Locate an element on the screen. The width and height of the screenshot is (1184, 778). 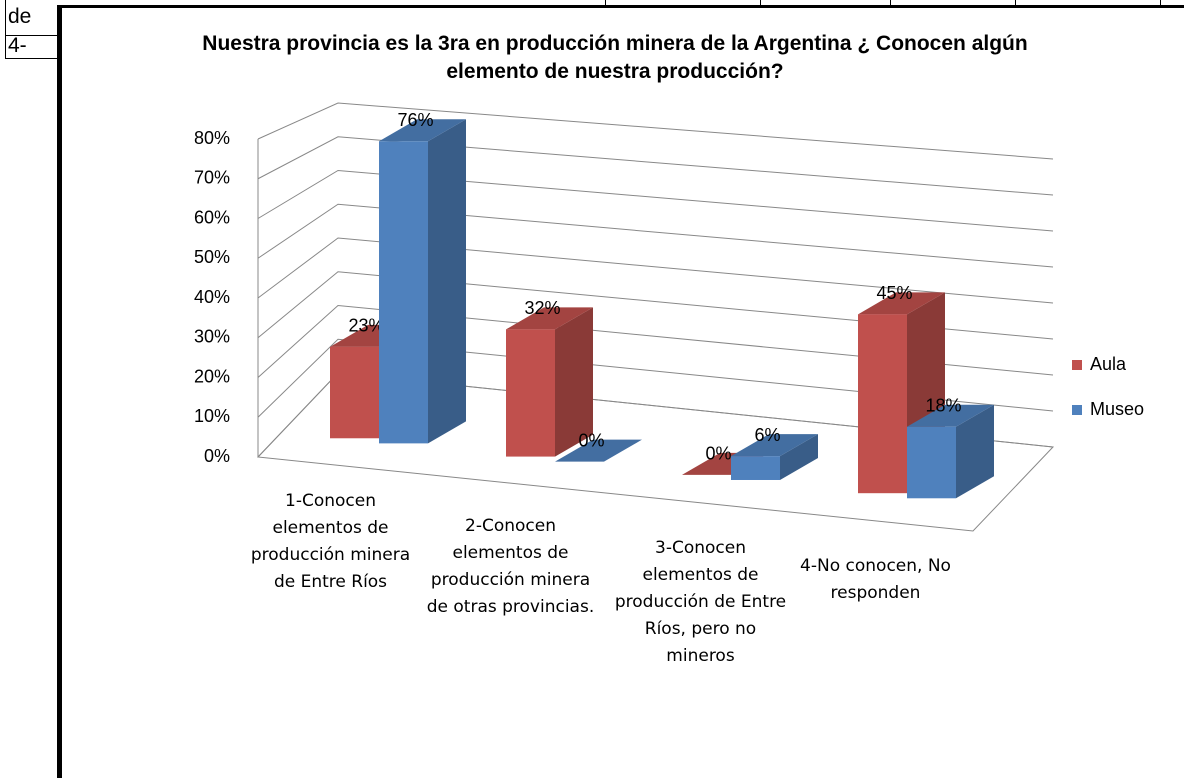
y-tick-label: 20% is located at coordinates (212, 376).